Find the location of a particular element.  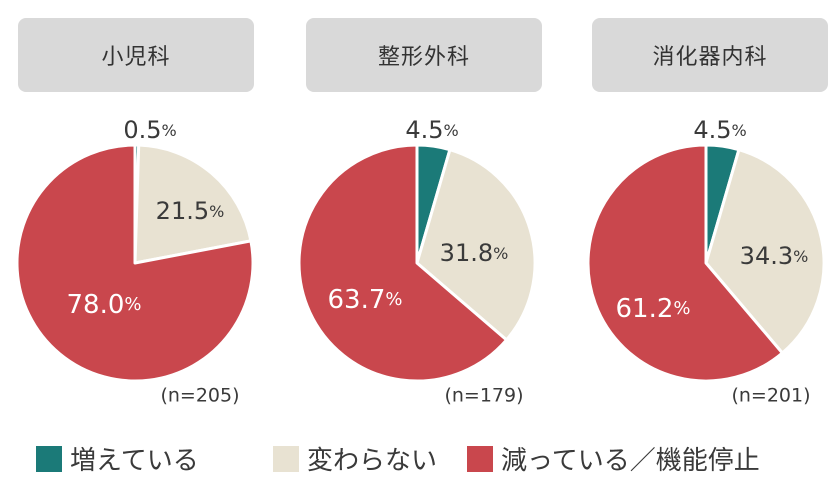

legend-label-unchanged: 変わらない is located at coordinates (372, 461).